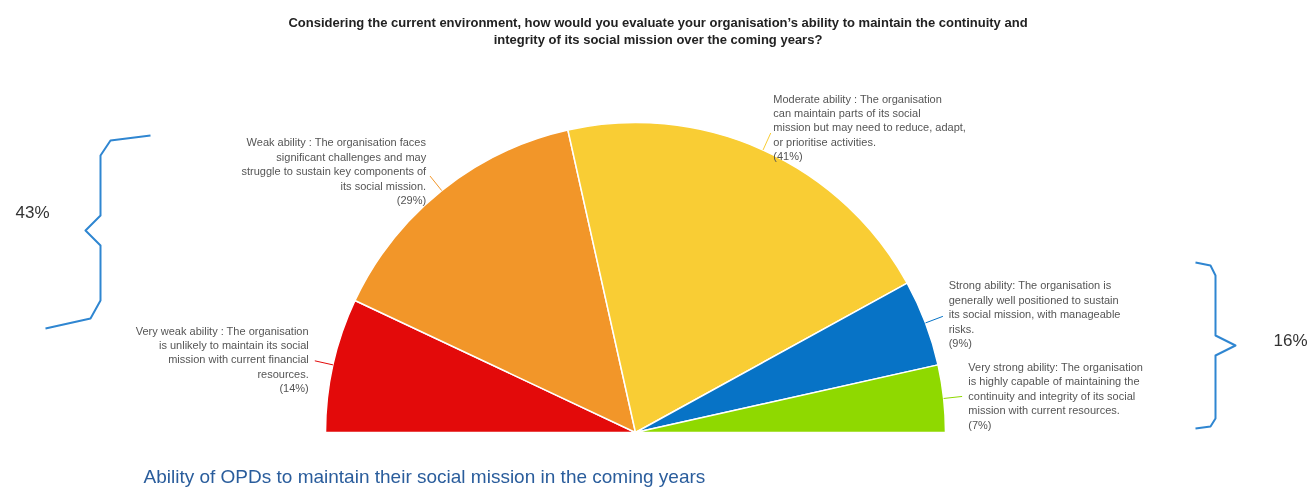  What do you see at coordinates (960, 342) in the screenshot?
I see `data-label: (9%)` at bounding box center [960, 342].